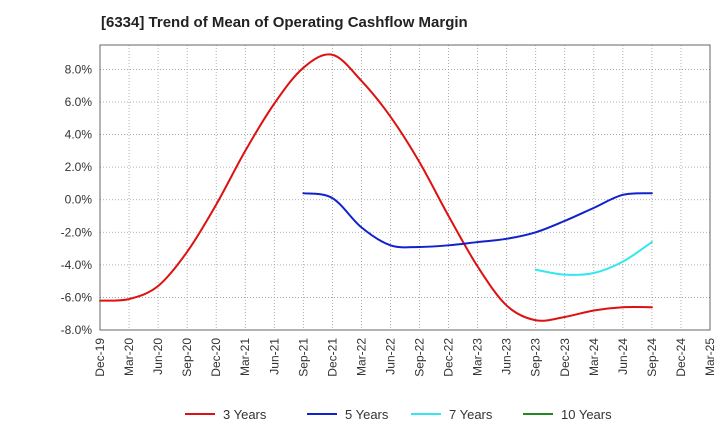 This screenshot has height=440, width=720. What do you see at coordinates (681, 357) in the screenshot?
I see `x-tick-label: Dec-24` at bounding box center [681, 357].